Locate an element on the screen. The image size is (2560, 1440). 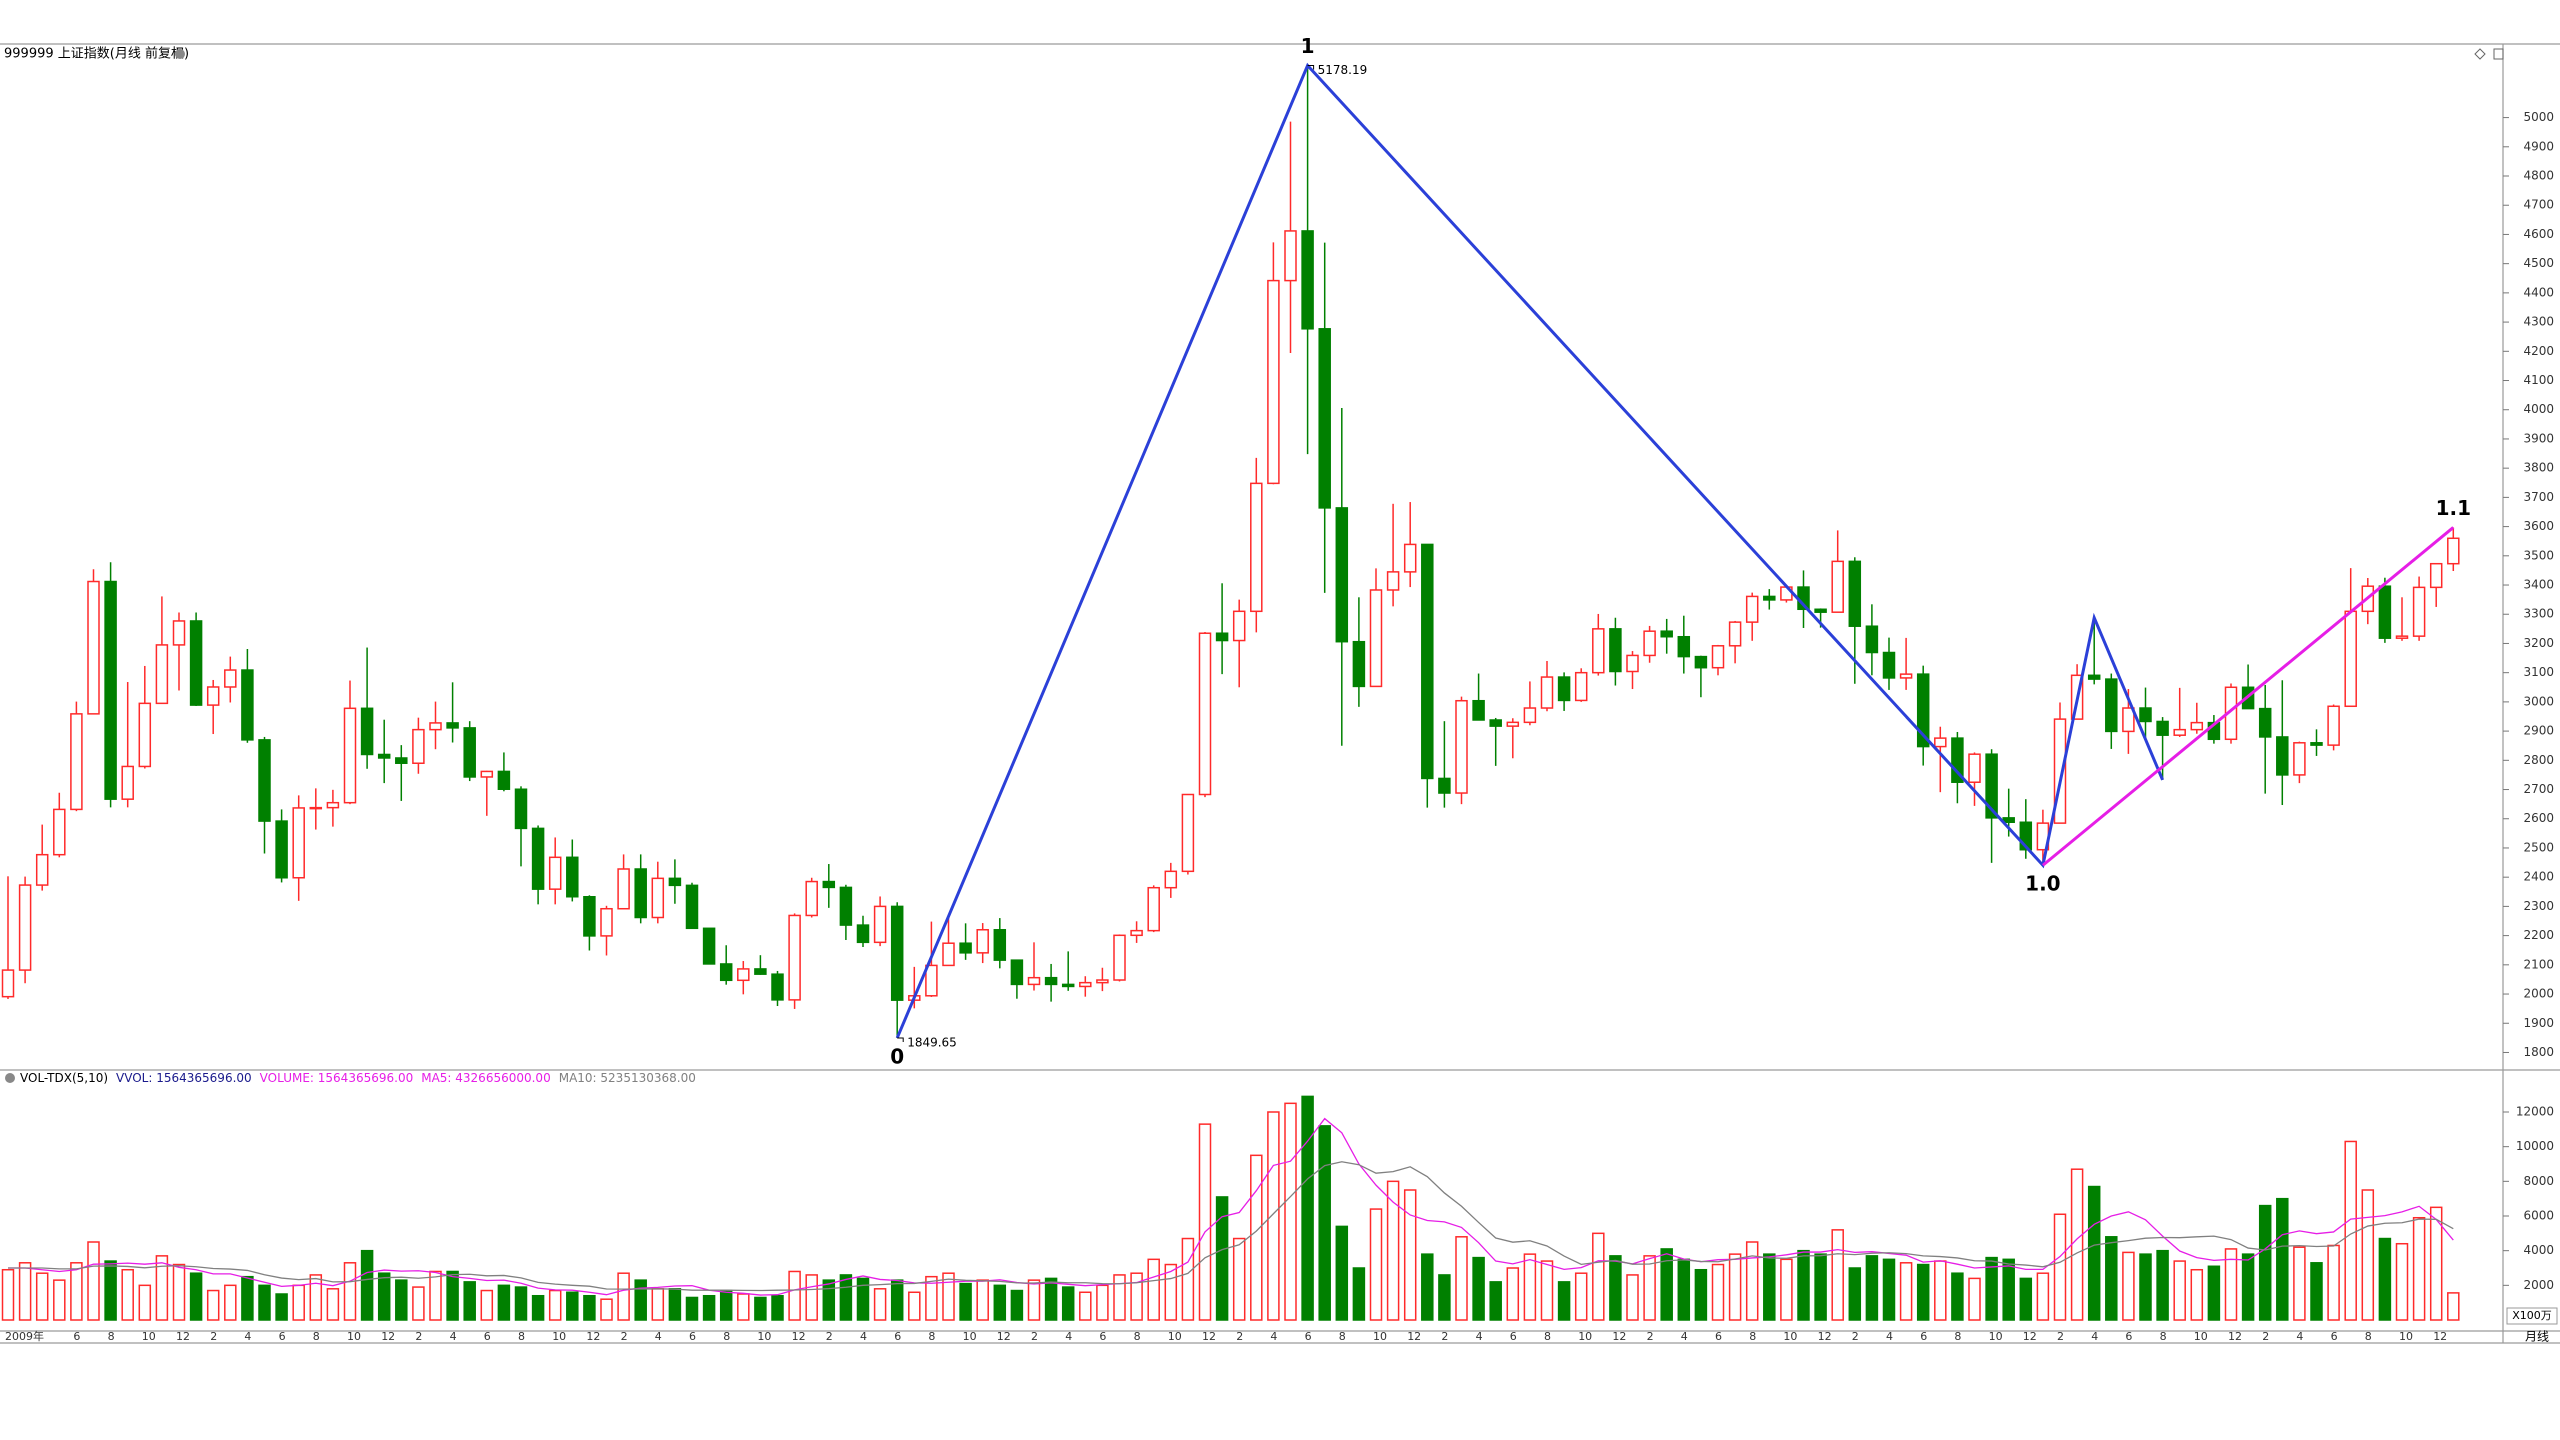
x-tick-label: 8 is located at coordinates (316, 1336).